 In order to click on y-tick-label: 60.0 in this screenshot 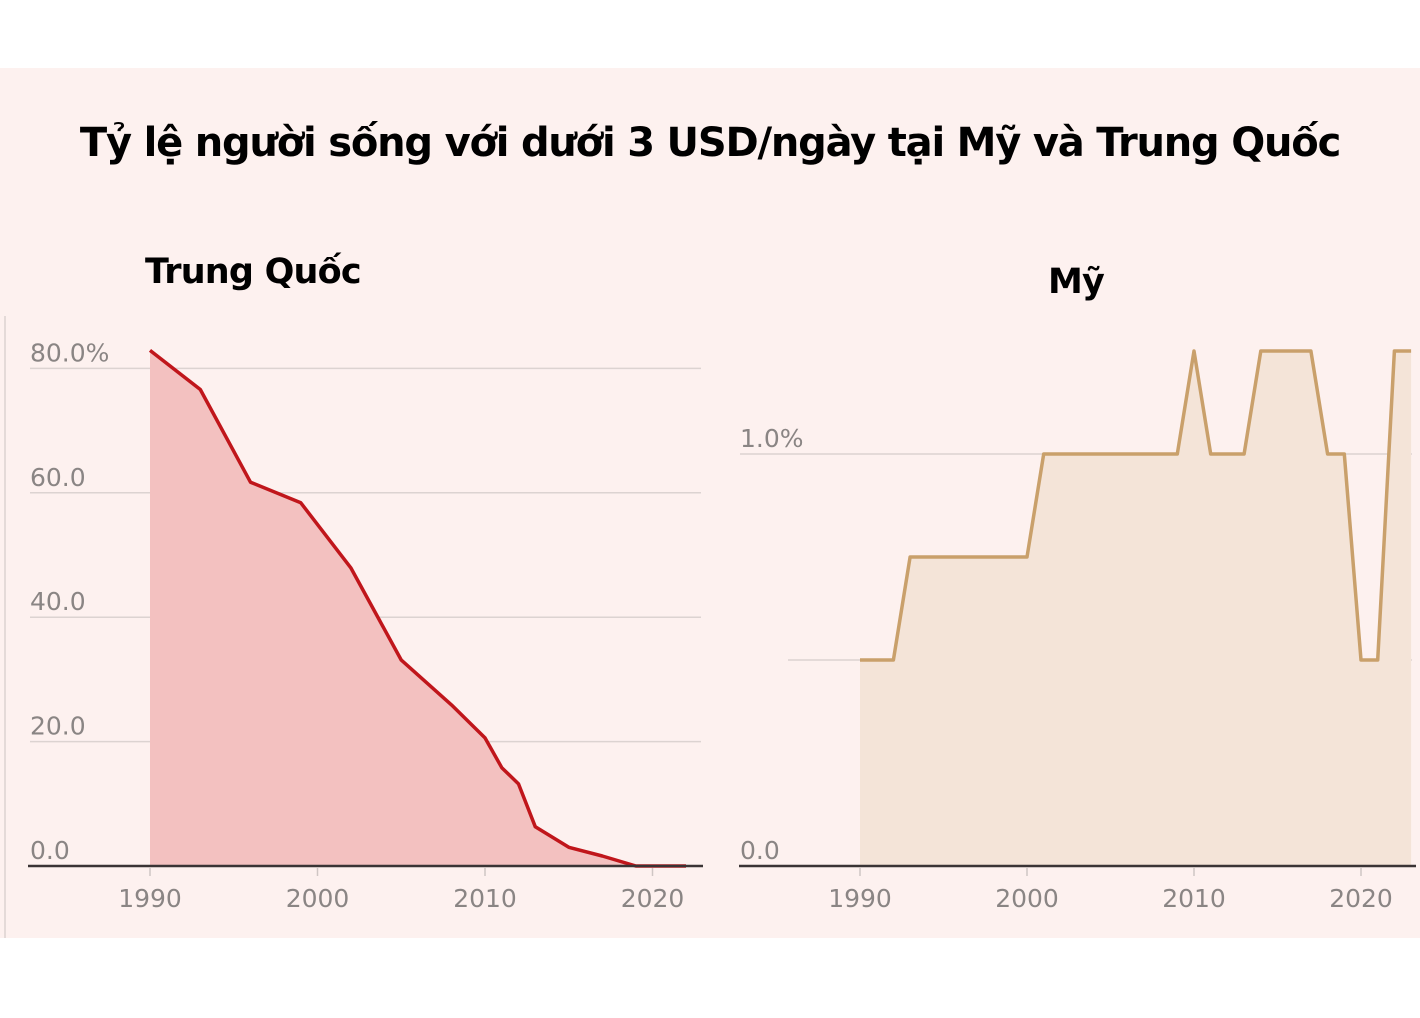, I will do `click(58, 477)`.